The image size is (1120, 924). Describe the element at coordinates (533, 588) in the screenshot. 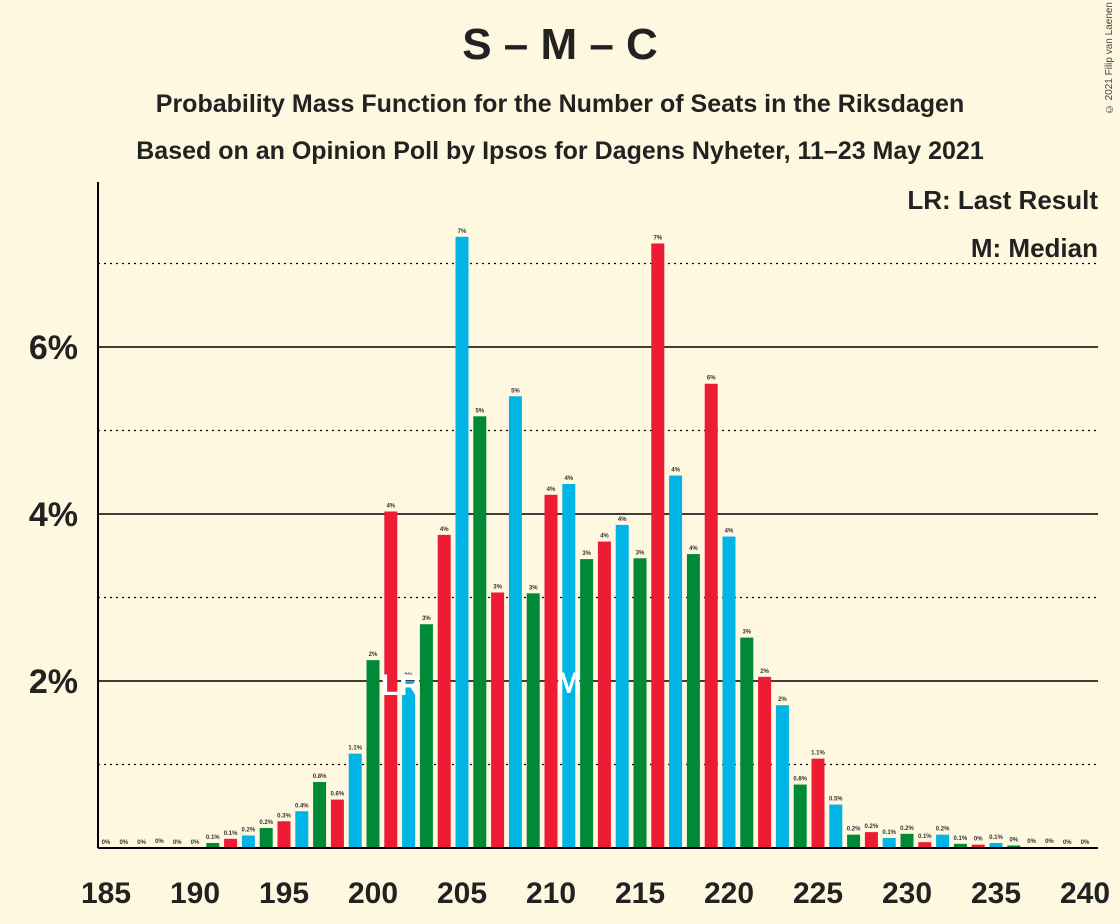

I see `bar-label-209: 3%` at that location.